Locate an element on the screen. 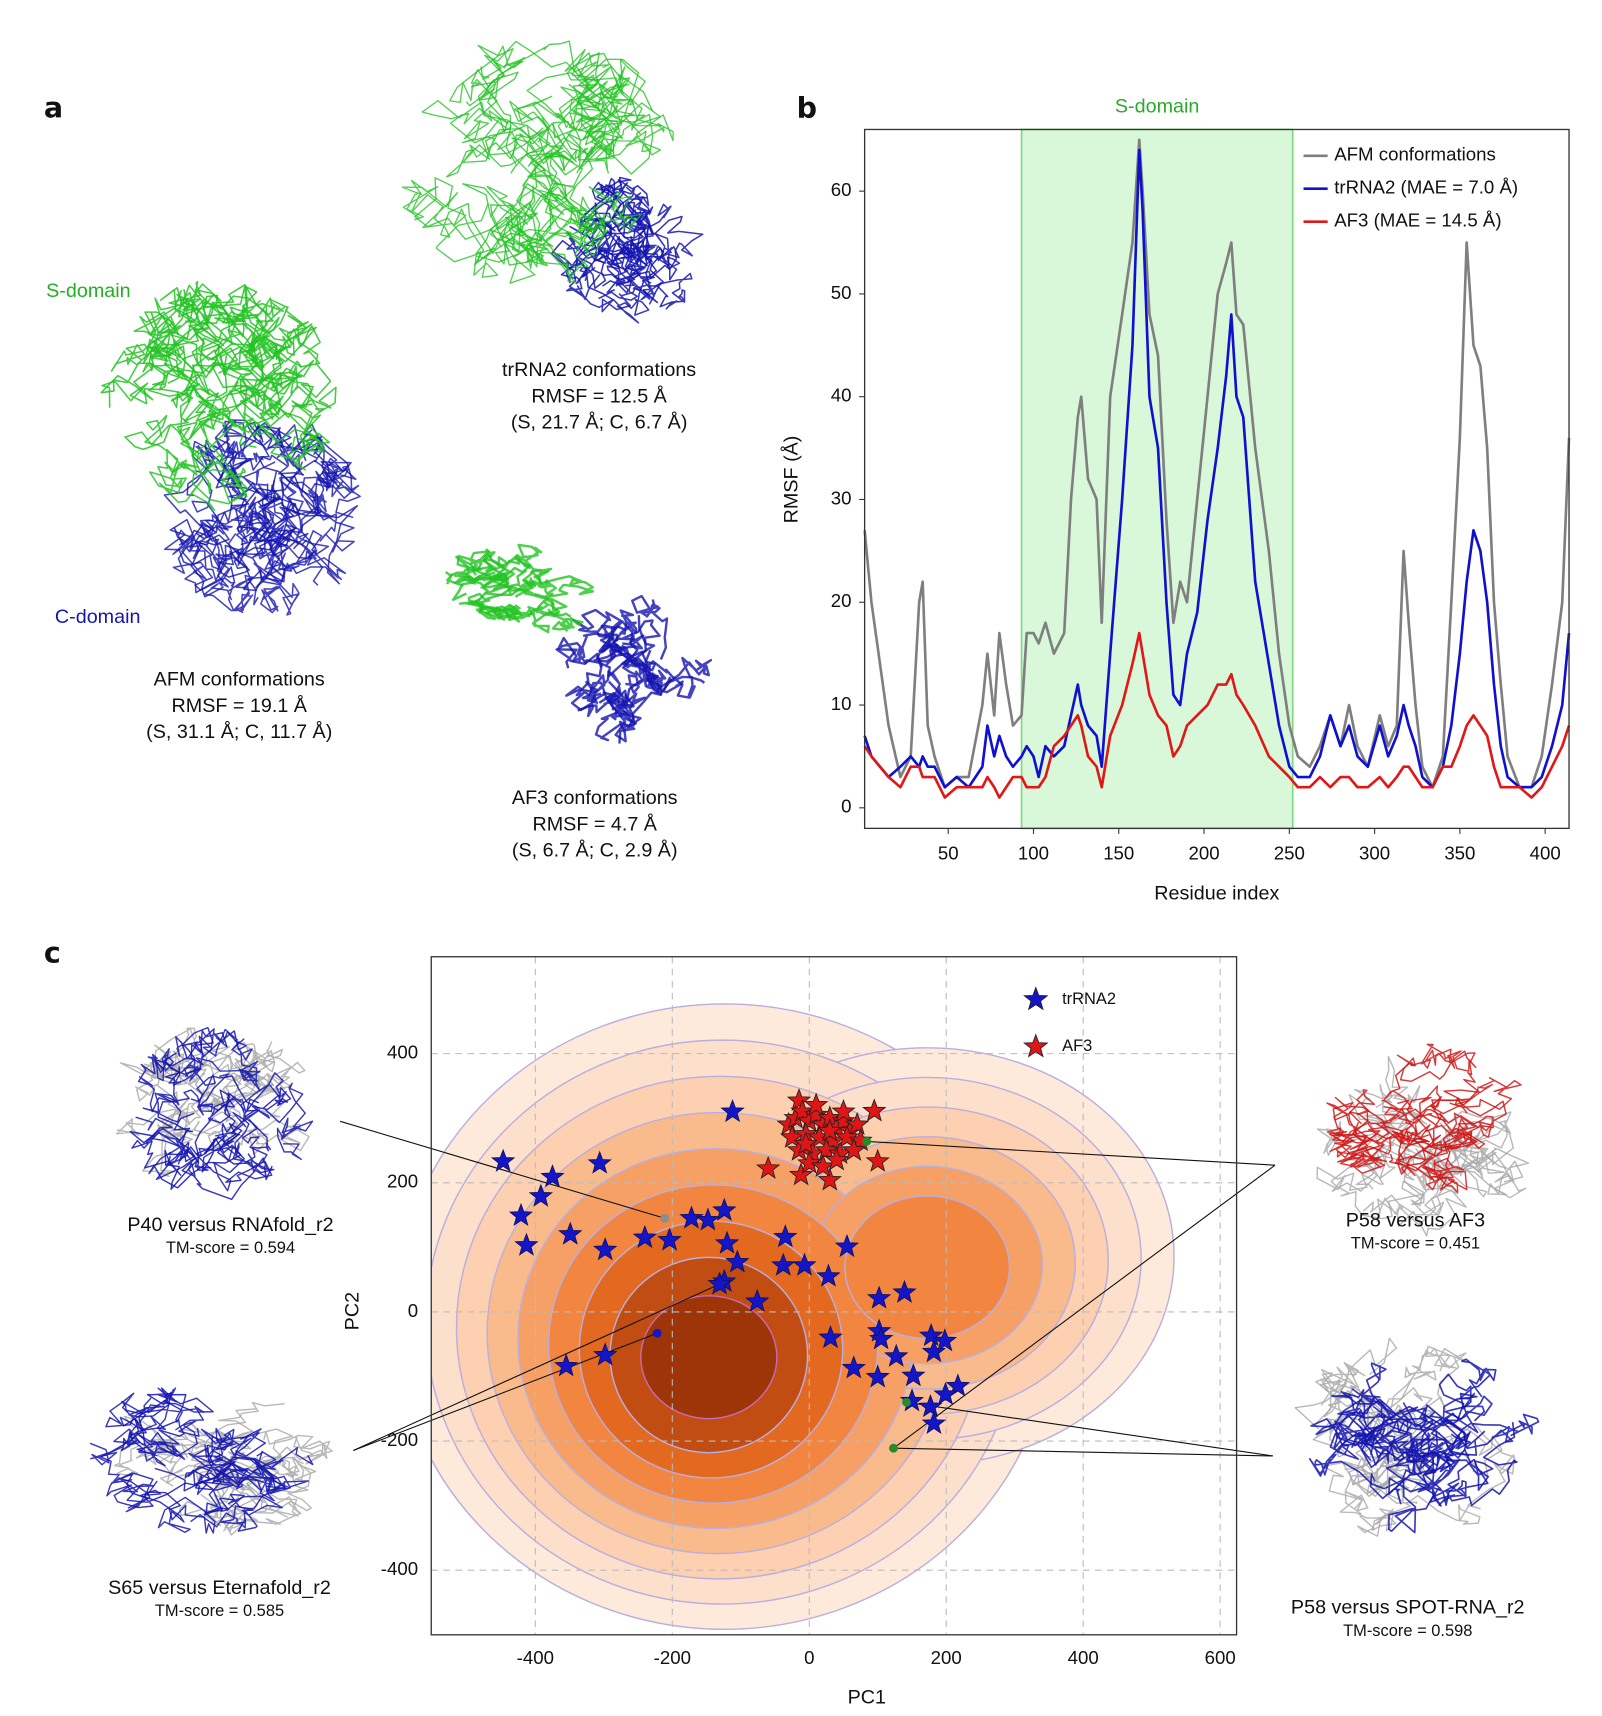 This screenshot has height=1716, width=1602. x-tick-label: 600 is located at coordinates (1220, 1657).